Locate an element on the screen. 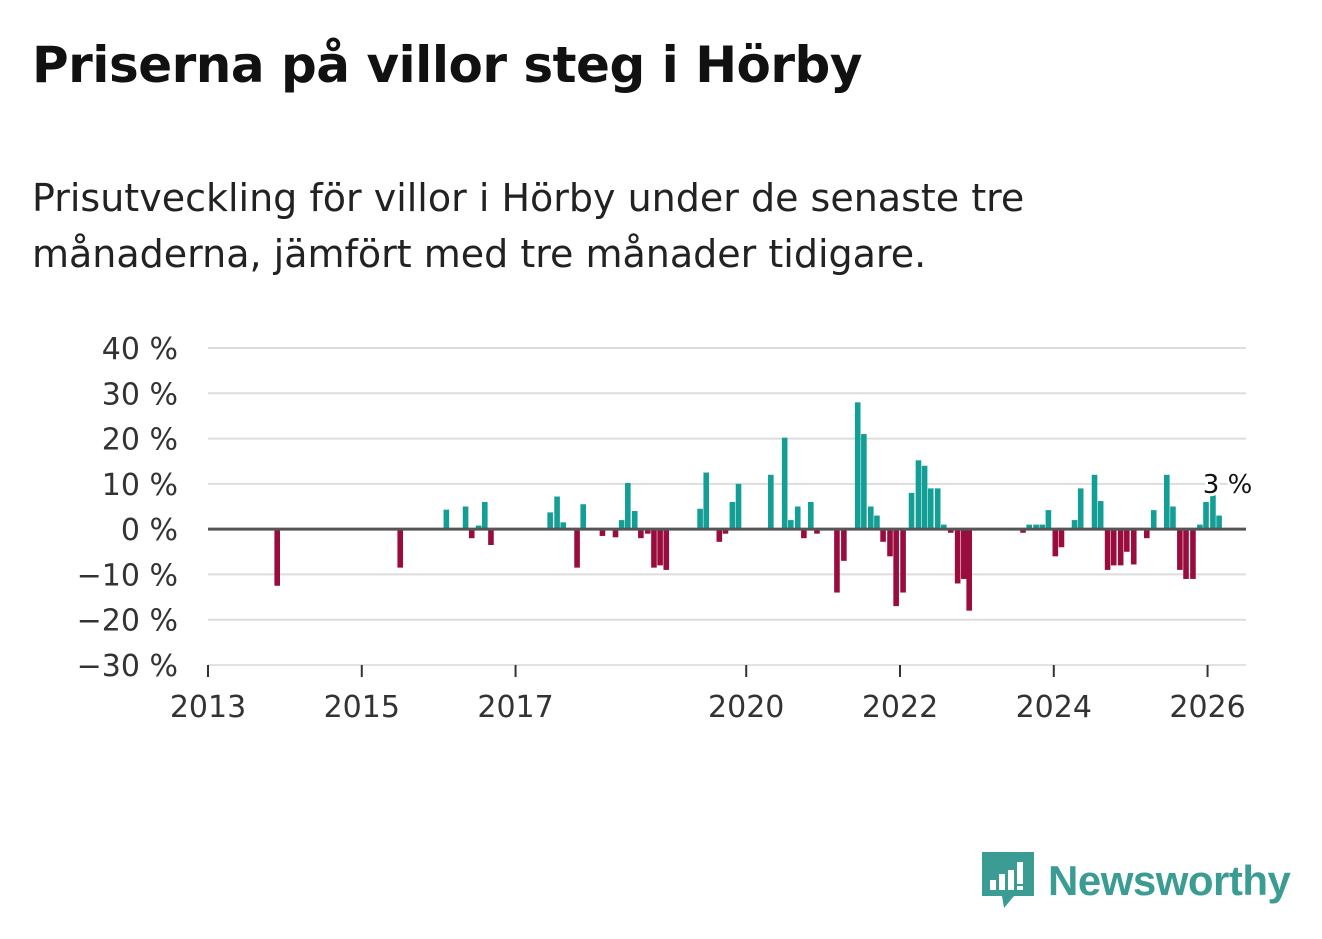 This screenshot has height=939, width=1322. y-tick-label: 30 % is located at coordinates (140, 394).